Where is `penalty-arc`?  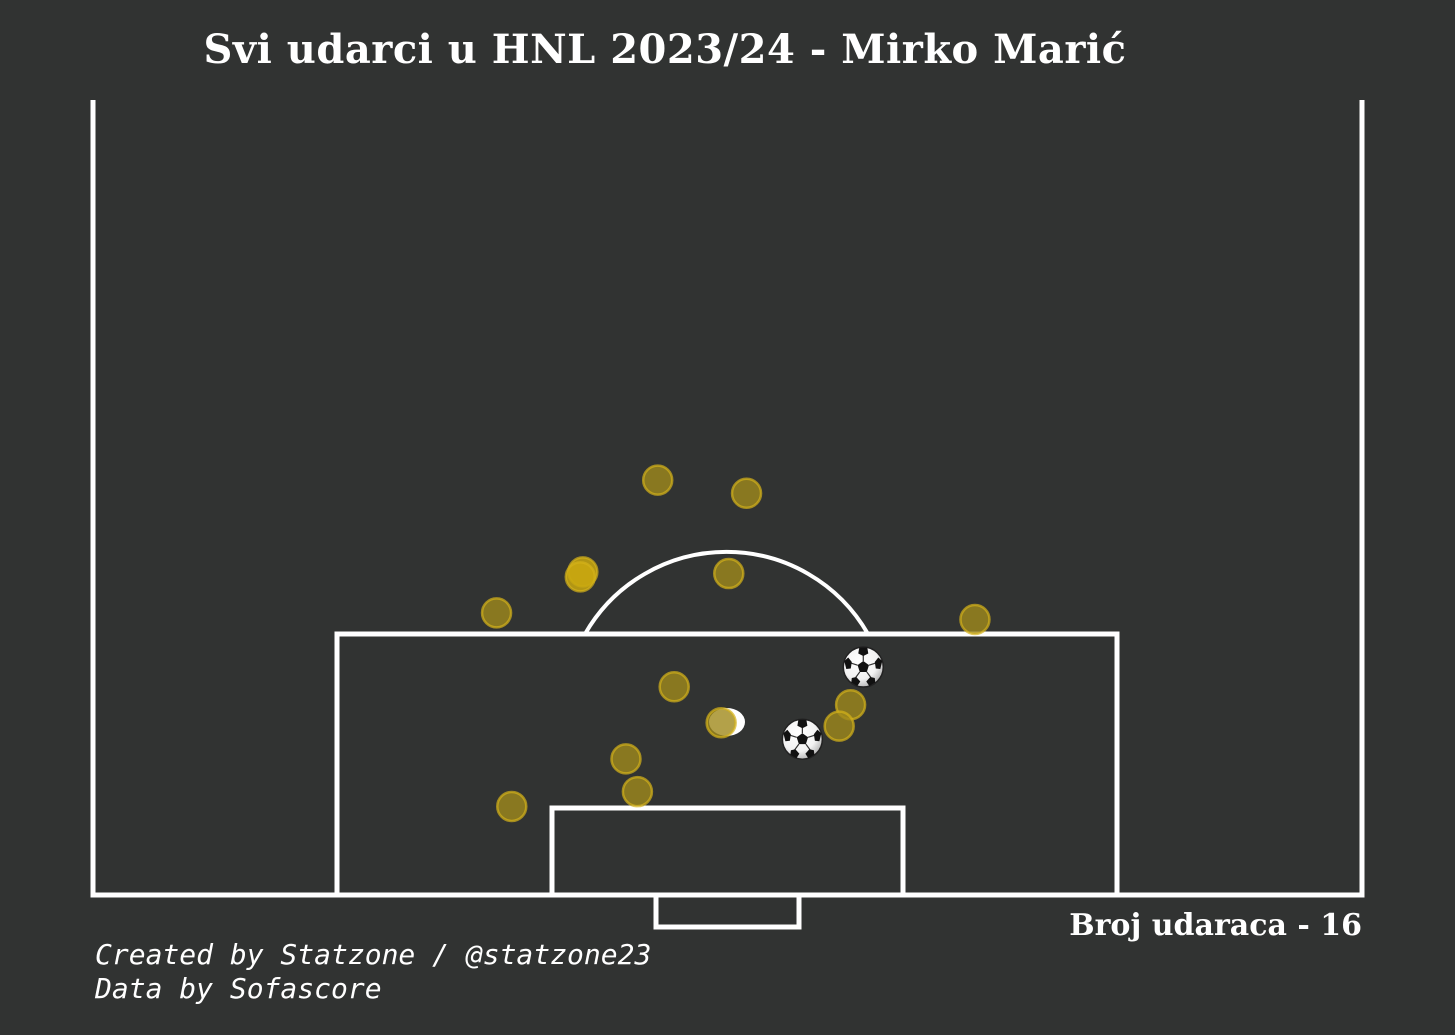
penalty-arc is located at coordinates (726, 592).